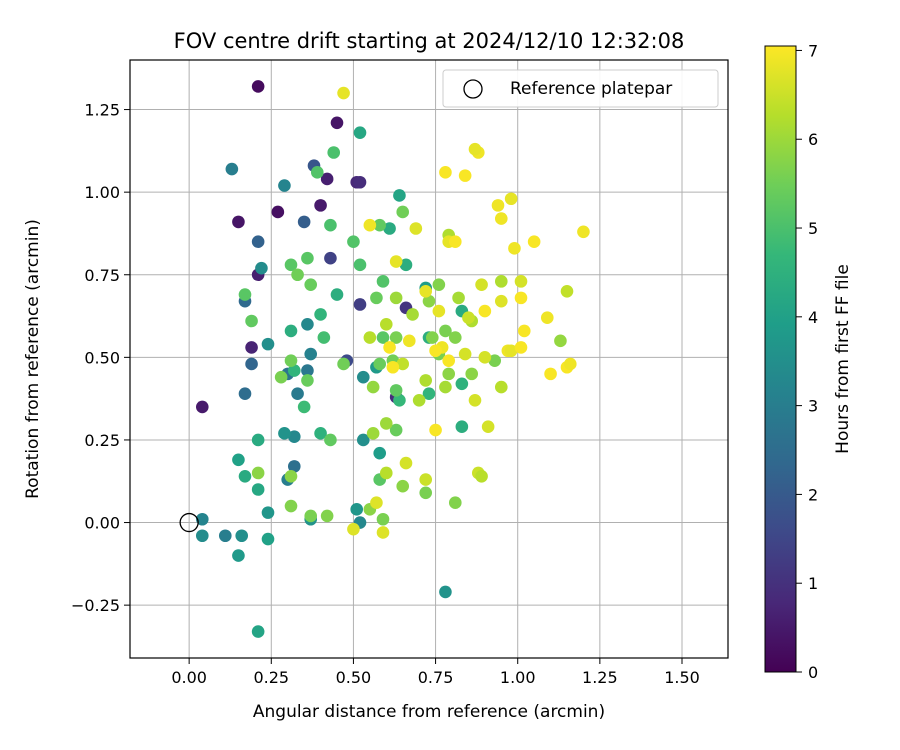 The width and height of the screenshot is (900, 750). What do you see at coordinates (189, 677) in the screenshot?
I see `x-tick-label: 0.00` at bounding box center [189, 677].